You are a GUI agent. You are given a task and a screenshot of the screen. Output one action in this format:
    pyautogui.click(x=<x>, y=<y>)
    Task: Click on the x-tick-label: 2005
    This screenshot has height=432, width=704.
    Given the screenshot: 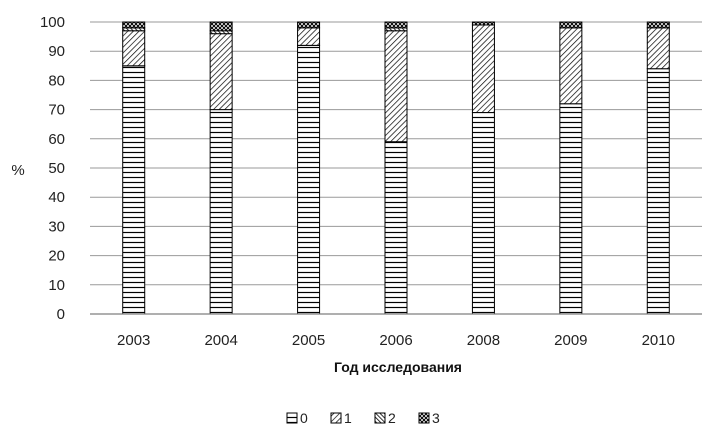 What is the action you would take?
    pyautogui.click(x=308, y=340)
    